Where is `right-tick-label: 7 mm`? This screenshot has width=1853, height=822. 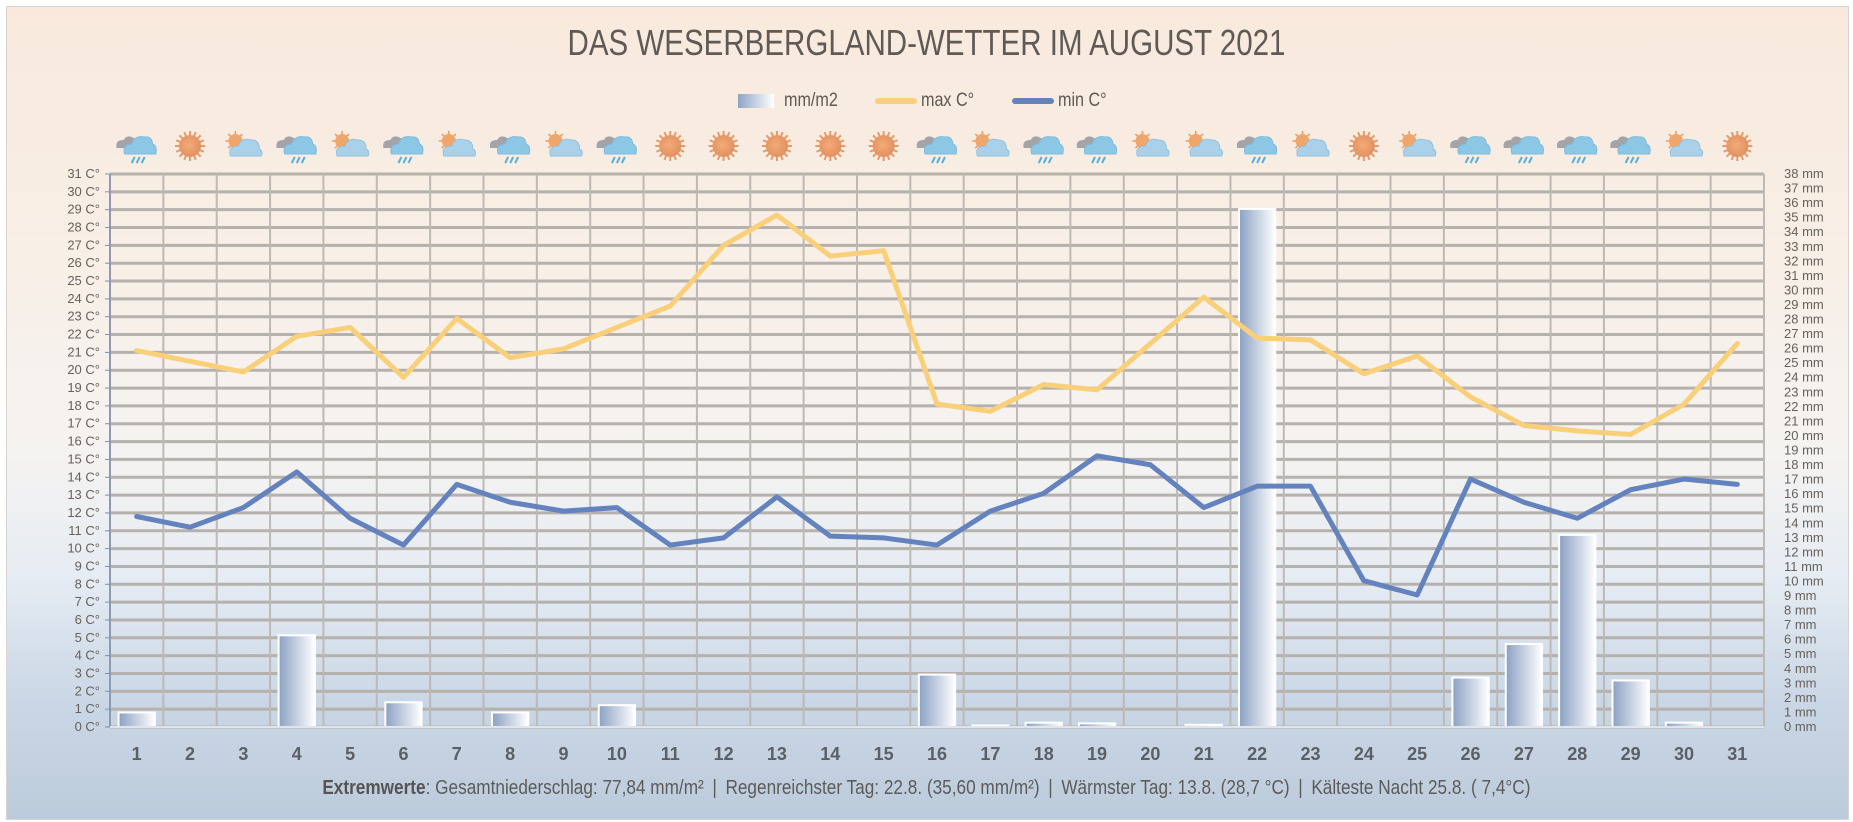 right-tick-label: 7 mm is located at coordinates (1800, 624).